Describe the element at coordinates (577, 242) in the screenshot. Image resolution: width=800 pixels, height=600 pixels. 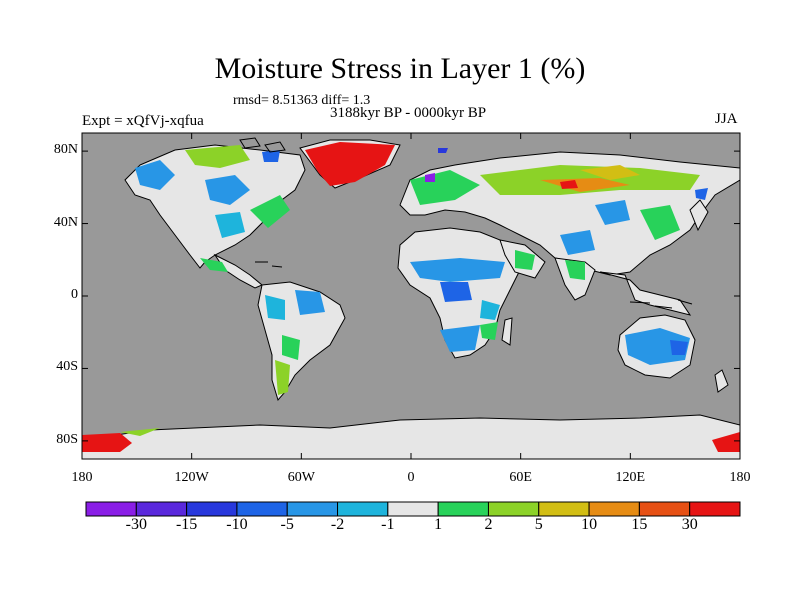
I see `tibet-patch` at that location.